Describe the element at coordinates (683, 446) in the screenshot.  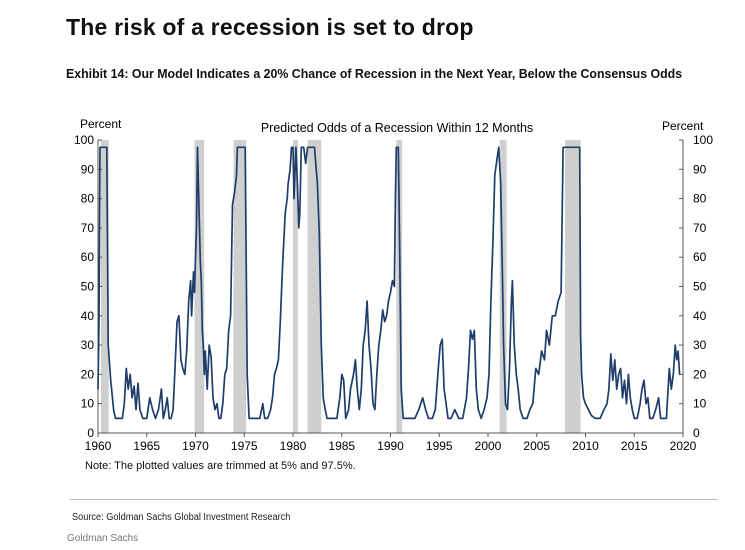
I see `x-tick-label: 2020` at that location.